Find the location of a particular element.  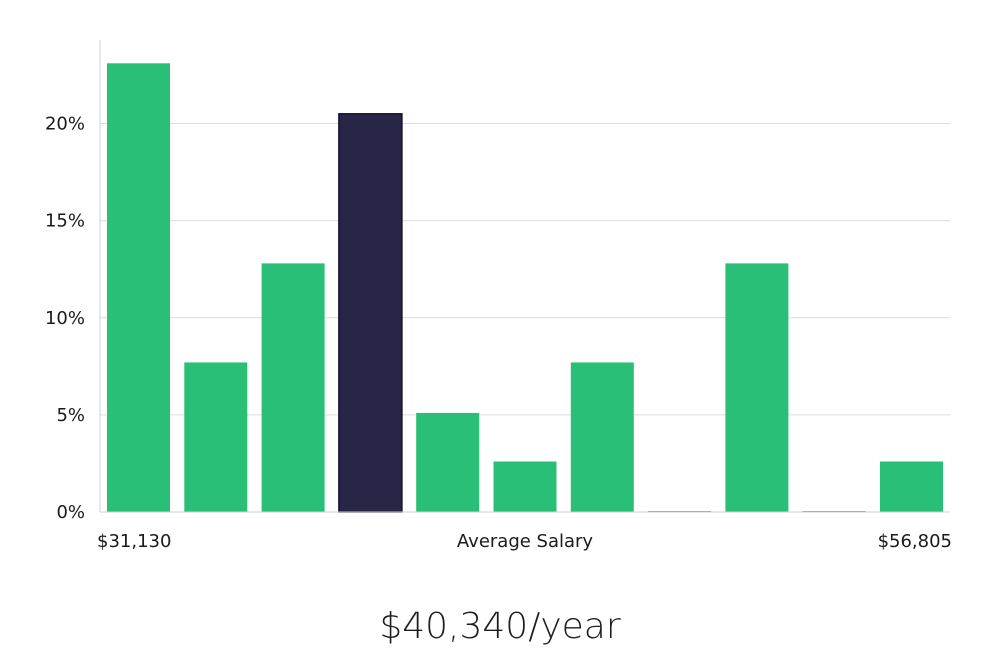

y-tick-label: 10% is located at coordinates (65, 318).